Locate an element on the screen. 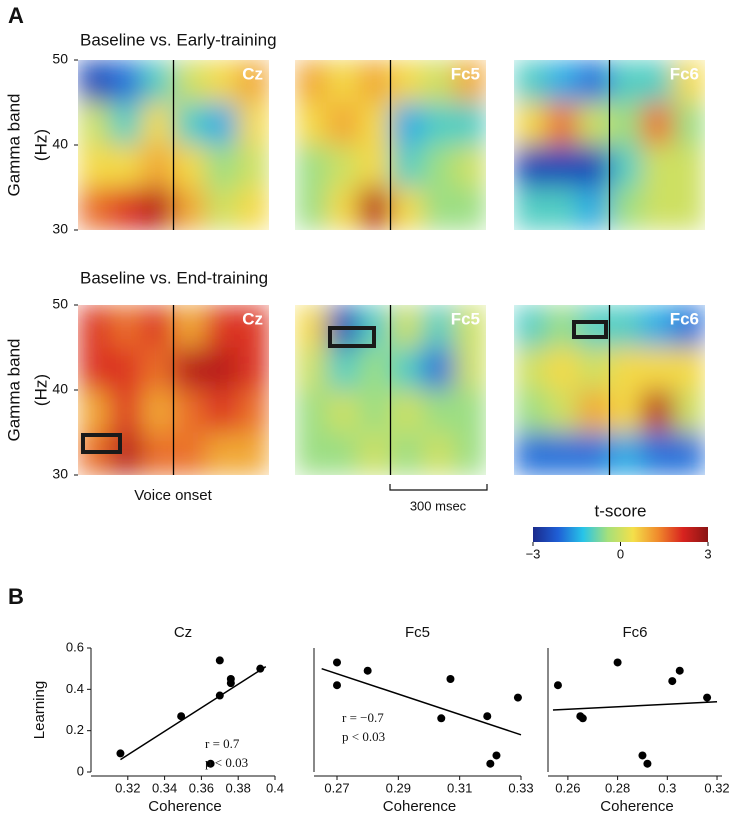  annotation: p < 0.03 is located at coordinates (363, 736).